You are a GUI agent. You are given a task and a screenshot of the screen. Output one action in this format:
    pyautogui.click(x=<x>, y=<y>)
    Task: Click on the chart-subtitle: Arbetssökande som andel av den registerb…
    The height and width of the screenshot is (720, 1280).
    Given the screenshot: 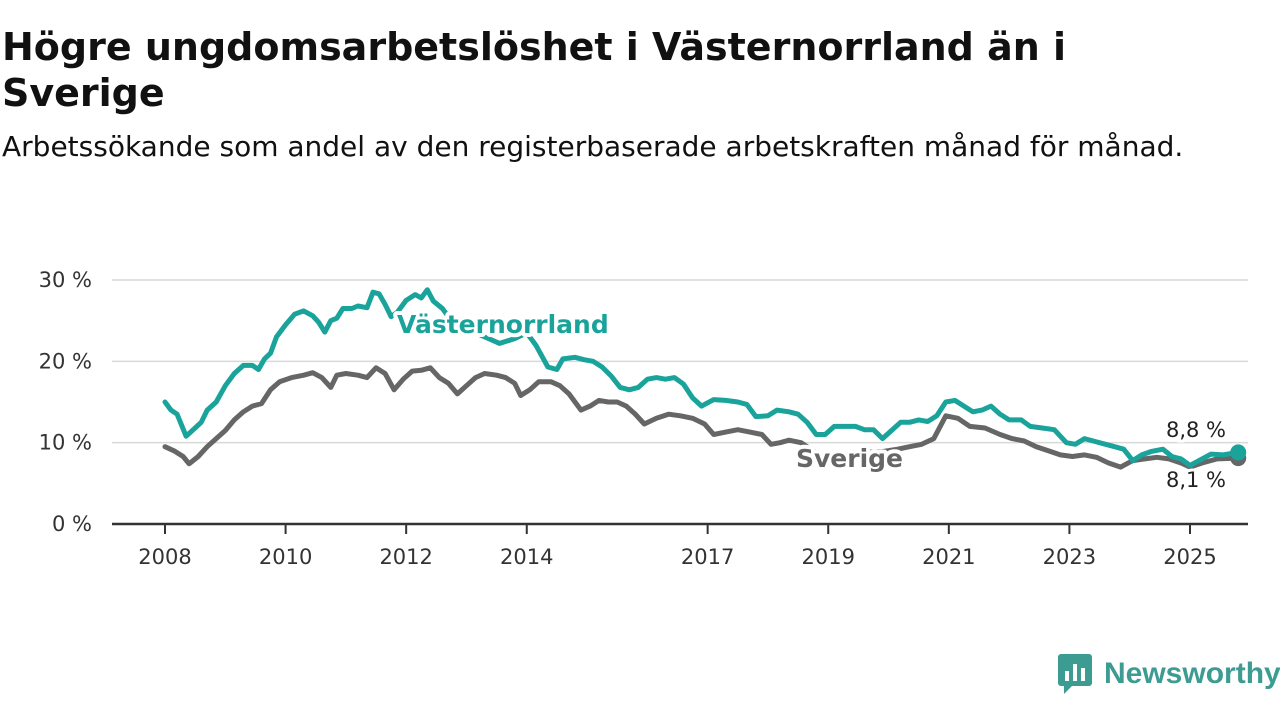 What is the action you would take?
    pyautogui.click(x=593, y=146)
    